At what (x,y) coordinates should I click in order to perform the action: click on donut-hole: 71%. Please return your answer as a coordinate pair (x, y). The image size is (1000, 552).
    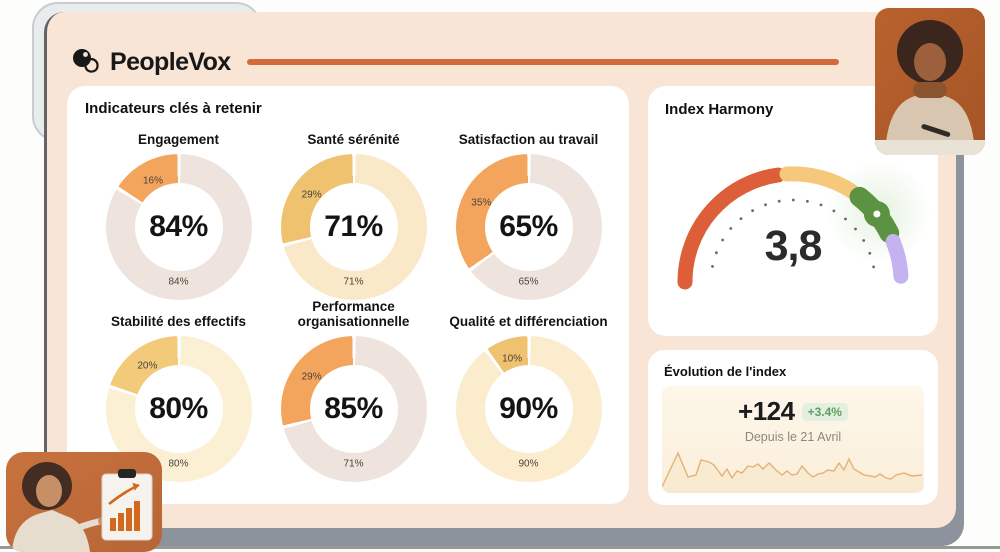
    Looking at the image, I should click on (353, 227).